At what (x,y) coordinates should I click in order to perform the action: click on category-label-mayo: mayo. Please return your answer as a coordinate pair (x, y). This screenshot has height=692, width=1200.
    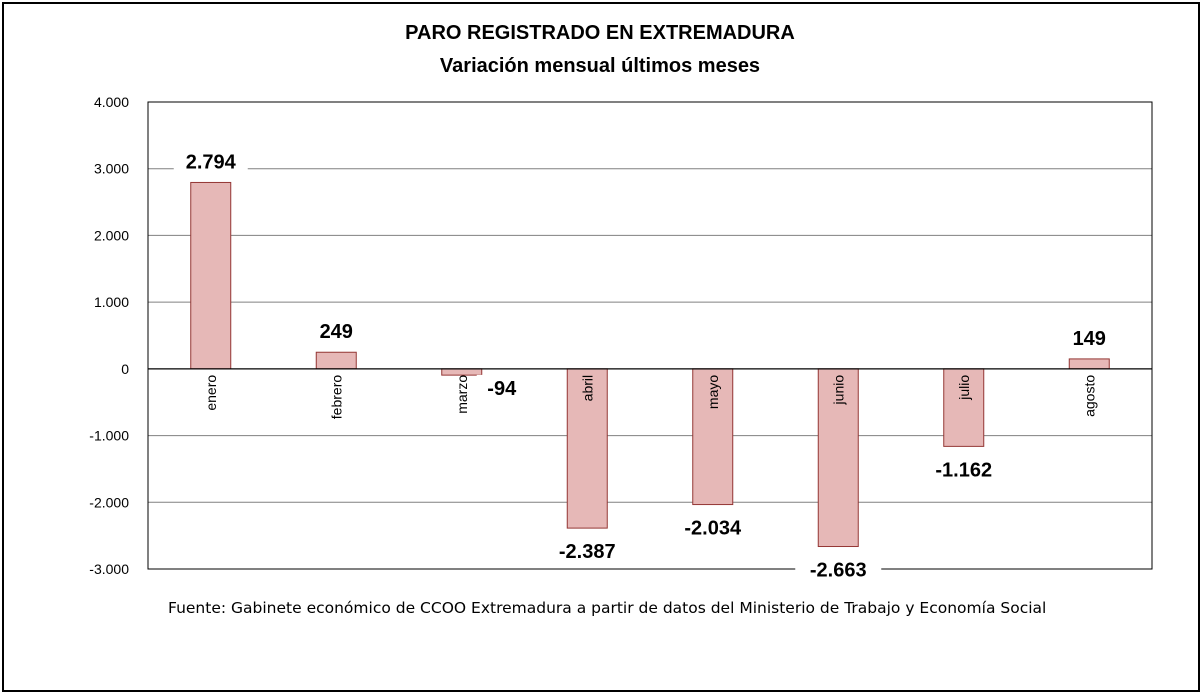
    Looking at the image, I should click on (713, 392).